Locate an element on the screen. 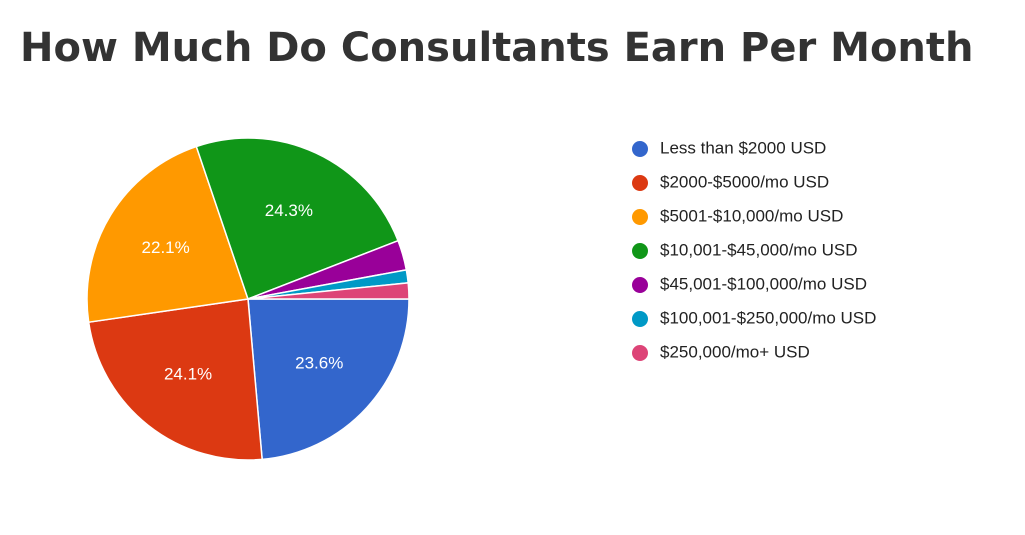  slice-label: 22.1% is located at coordinates (166, 247).